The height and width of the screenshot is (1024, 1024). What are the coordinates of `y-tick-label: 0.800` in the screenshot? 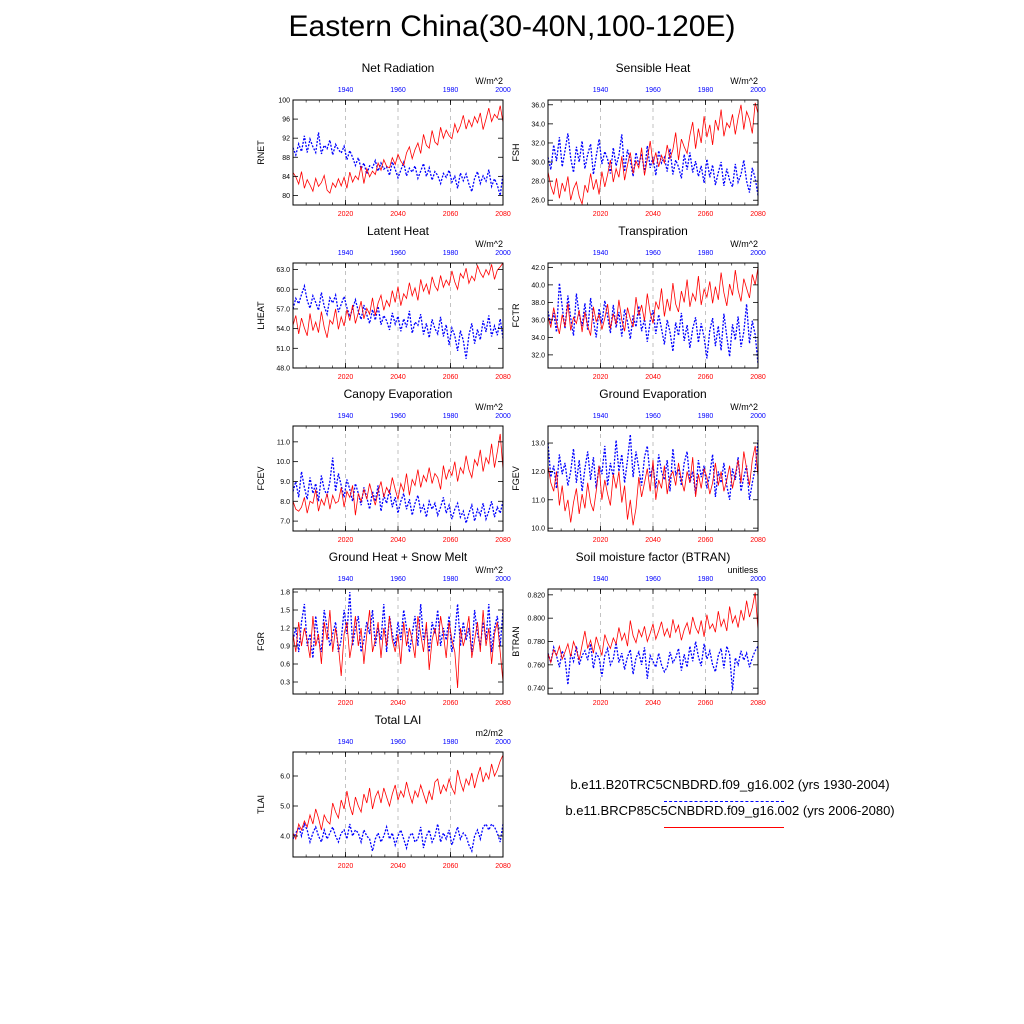 It's located at (536, 619).